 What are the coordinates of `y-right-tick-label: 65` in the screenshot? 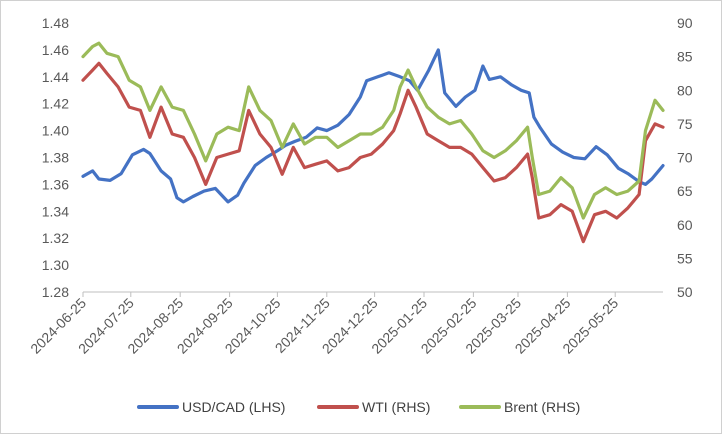 It's located at (685, 191).